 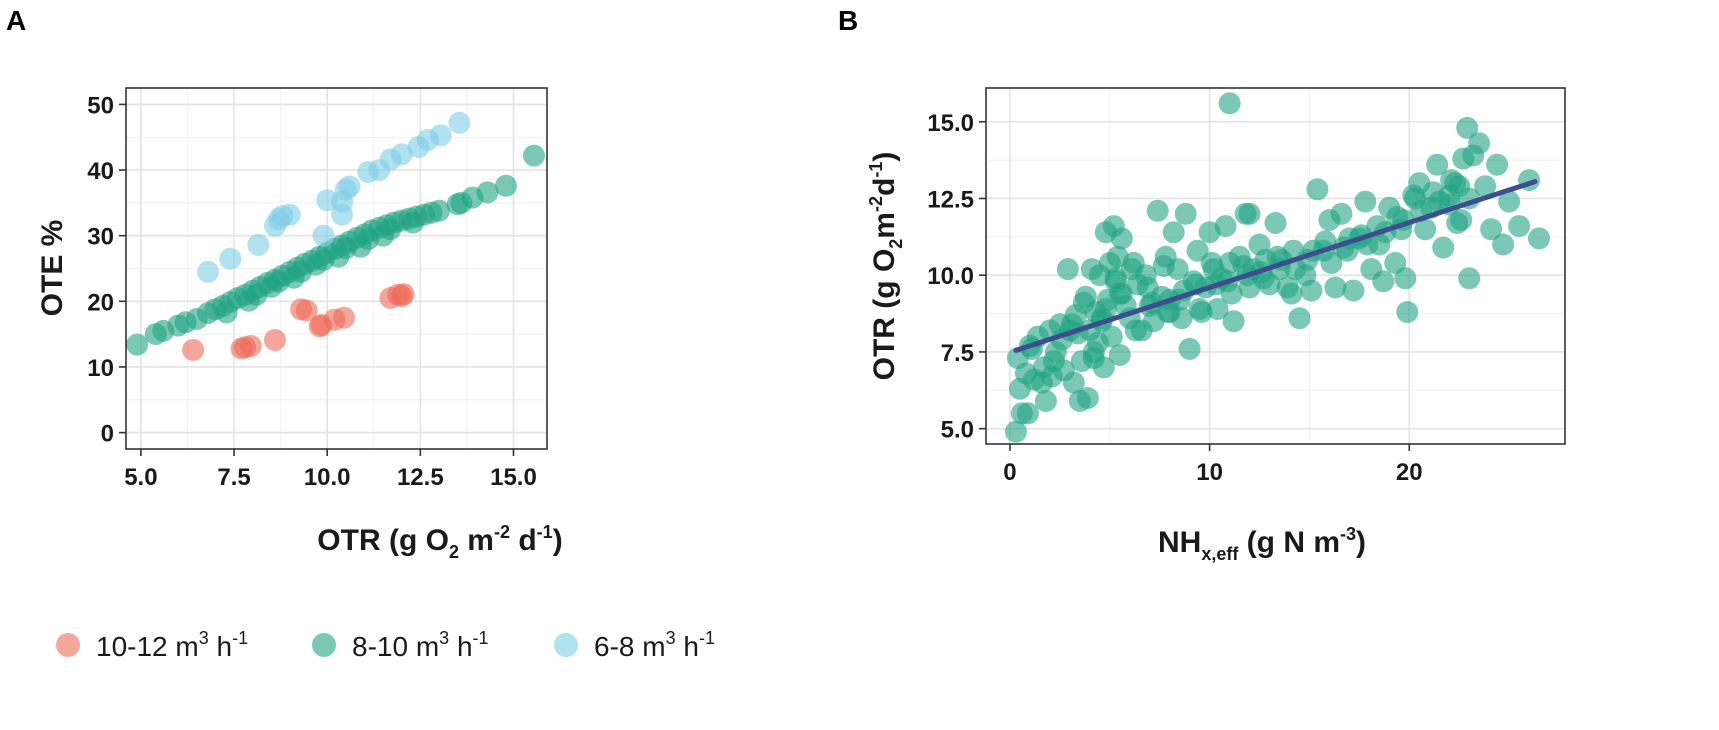 What do you see at coordinates (335, 236) in the screenshot?
I see `panel-a-points` at bounding box center [335, 236].